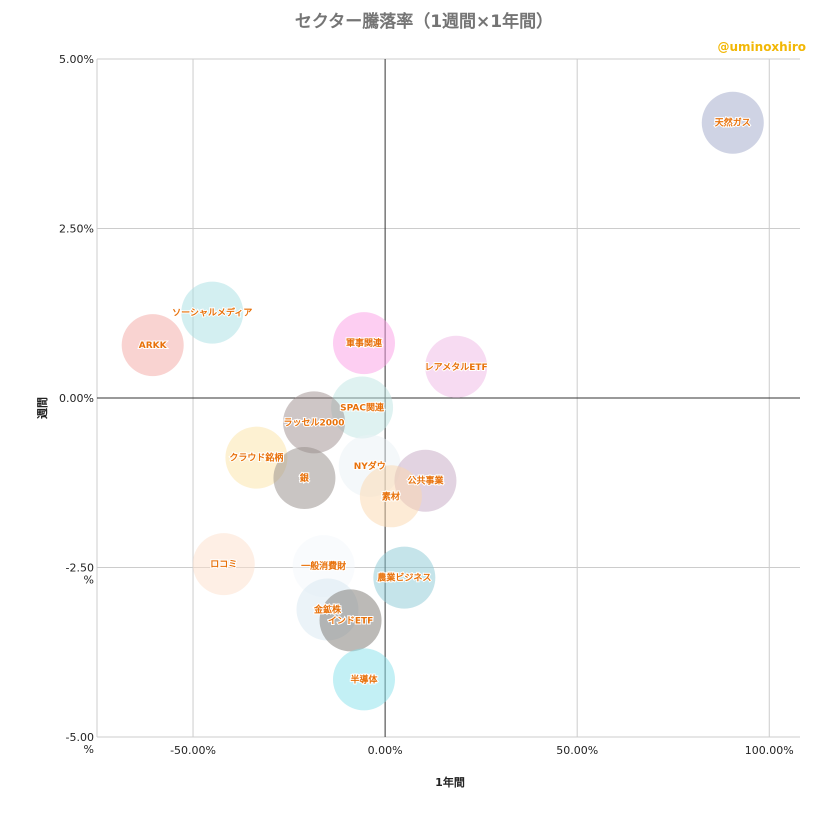 The height and width of the screenshot is (827, 813). What do you see at coordinates (76, 398) in the screenshot?
I see `y-tick-label: 0.00%` at bounding box center [76, 398].